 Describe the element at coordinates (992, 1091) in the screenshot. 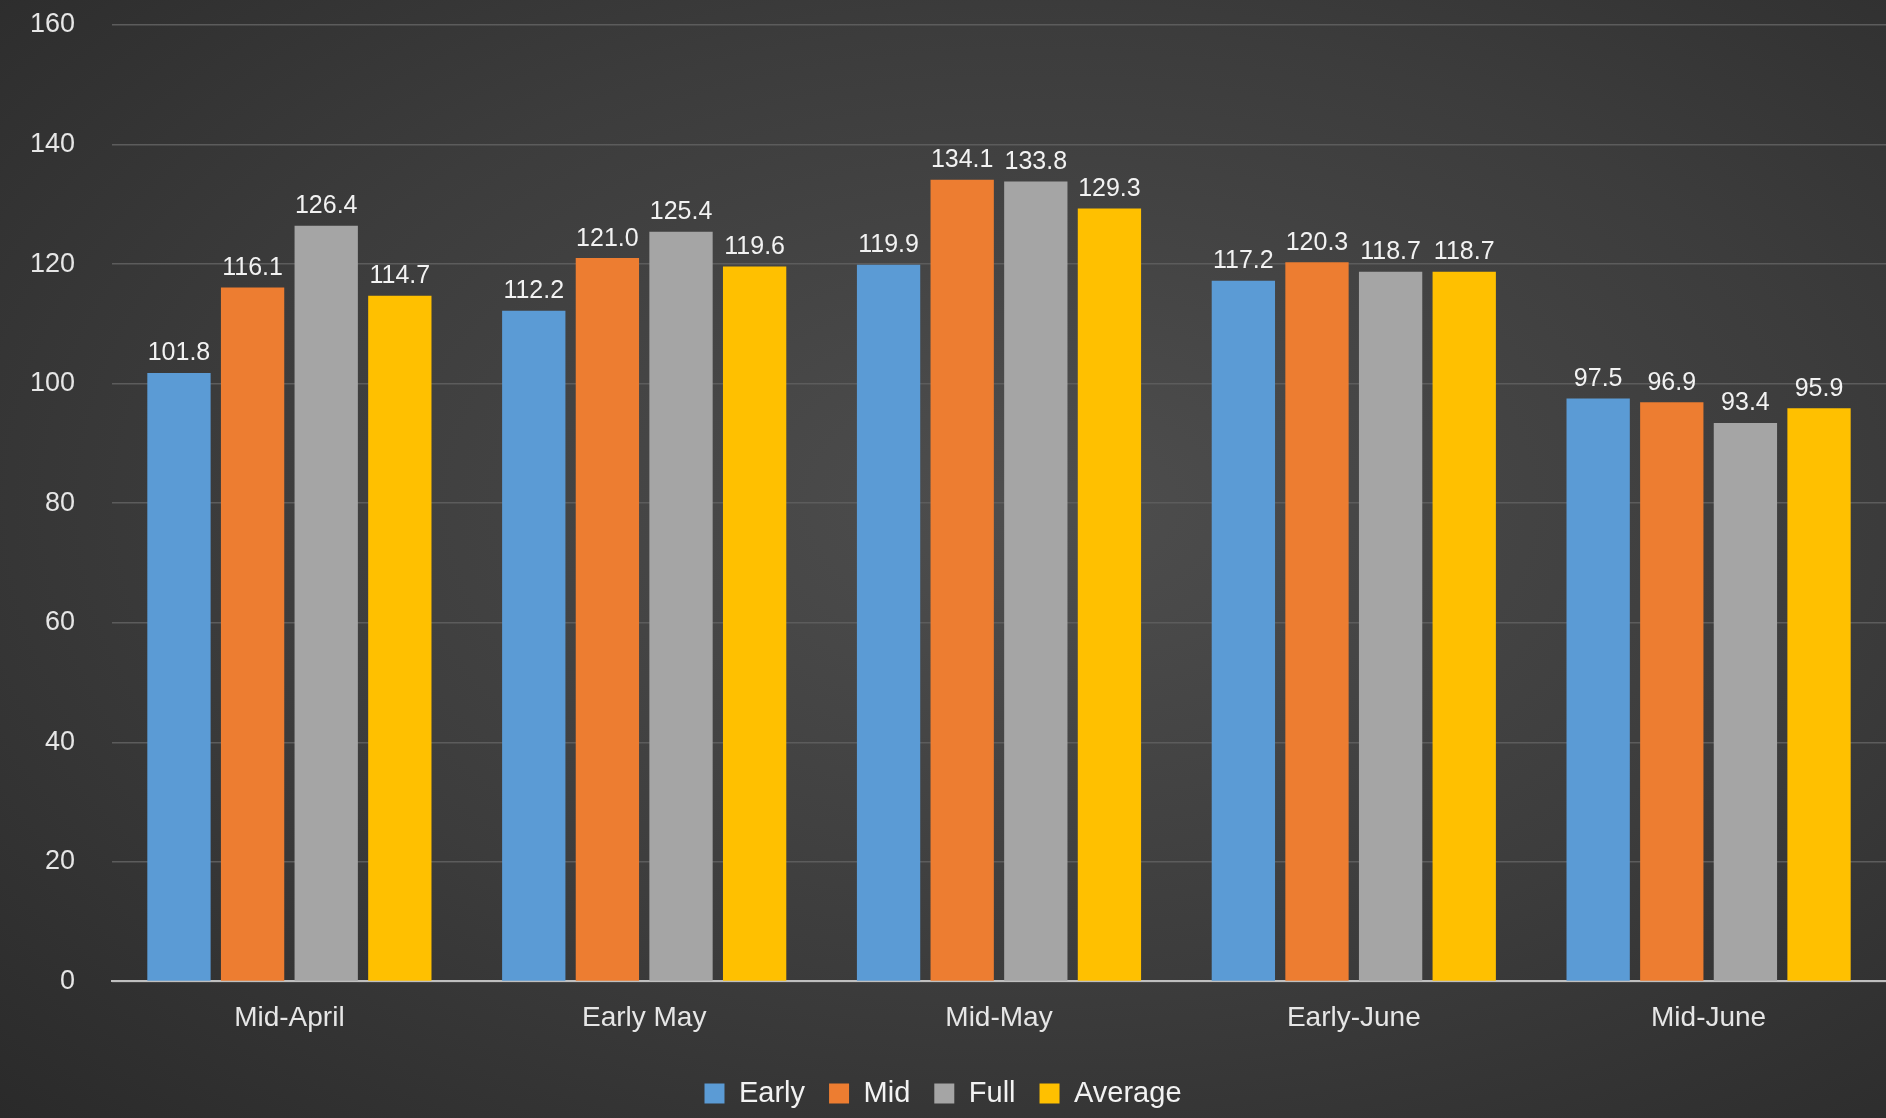

I see `legend-label: Full` at that location.